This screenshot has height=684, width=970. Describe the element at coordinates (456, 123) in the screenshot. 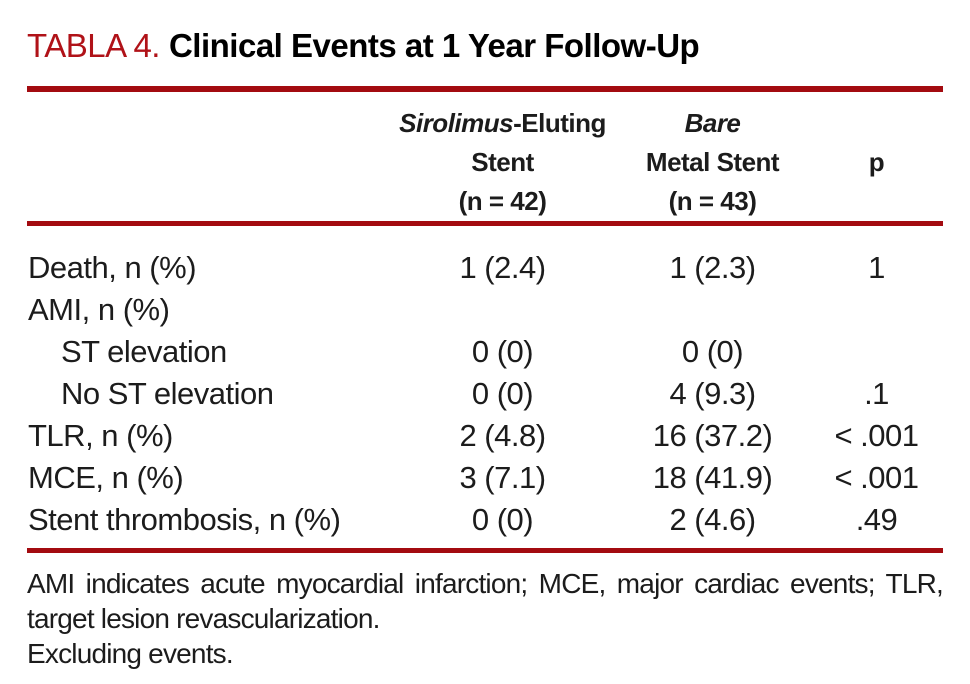

I see `header-sirolimus-italic: Sirolimus` at that location.